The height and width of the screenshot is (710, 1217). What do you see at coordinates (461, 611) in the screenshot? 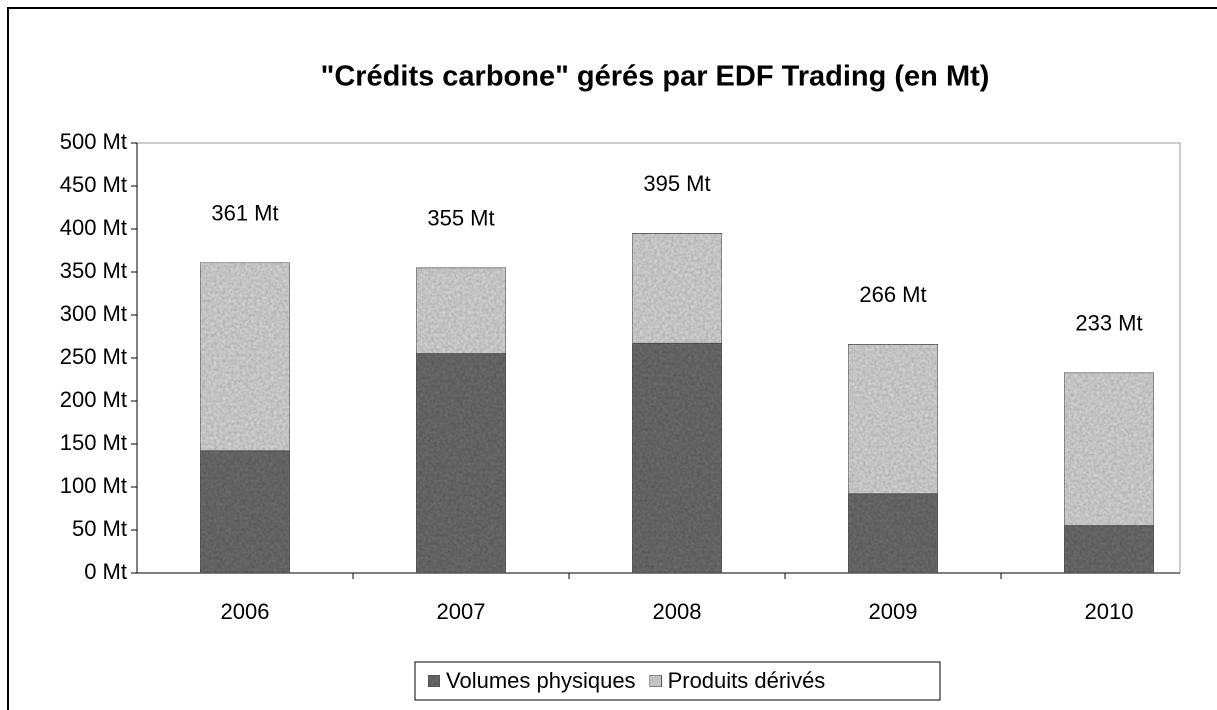
I see `x-tick-label: 2007` at bounding box center [461, 611].